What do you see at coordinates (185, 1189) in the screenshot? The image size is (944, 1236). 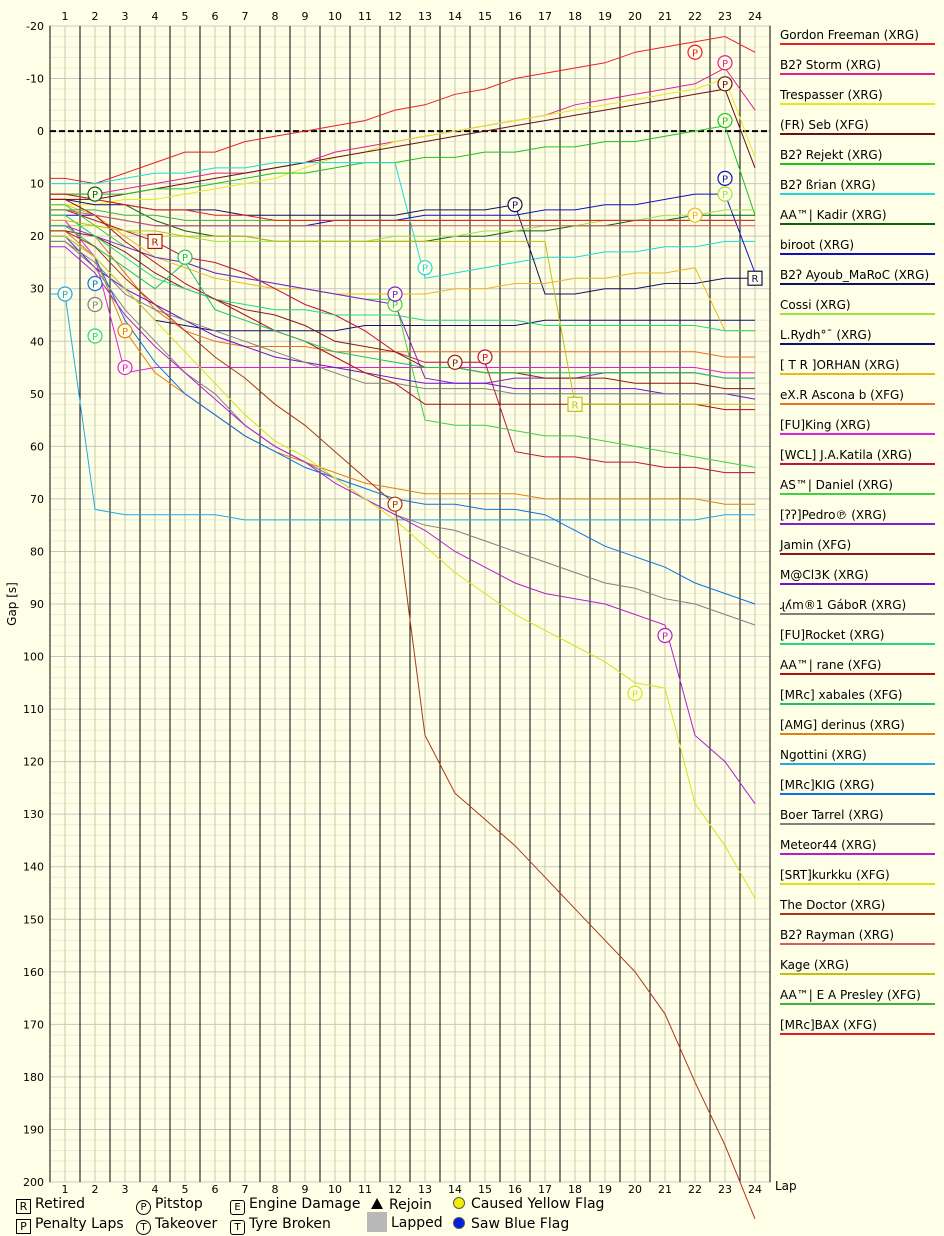 I see `x-tick-label-bottom: 5` at bounding box center [185, 1189].